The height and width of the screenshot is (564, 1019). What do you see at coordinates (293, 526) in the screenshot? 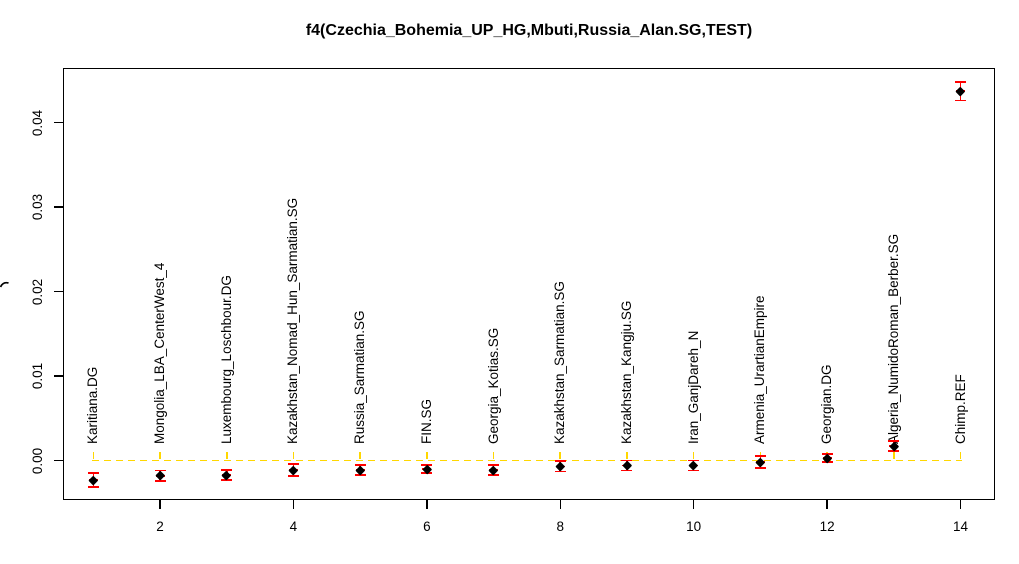
I see `x-axis-tick-label: 4` at bounding box center [293, 526].